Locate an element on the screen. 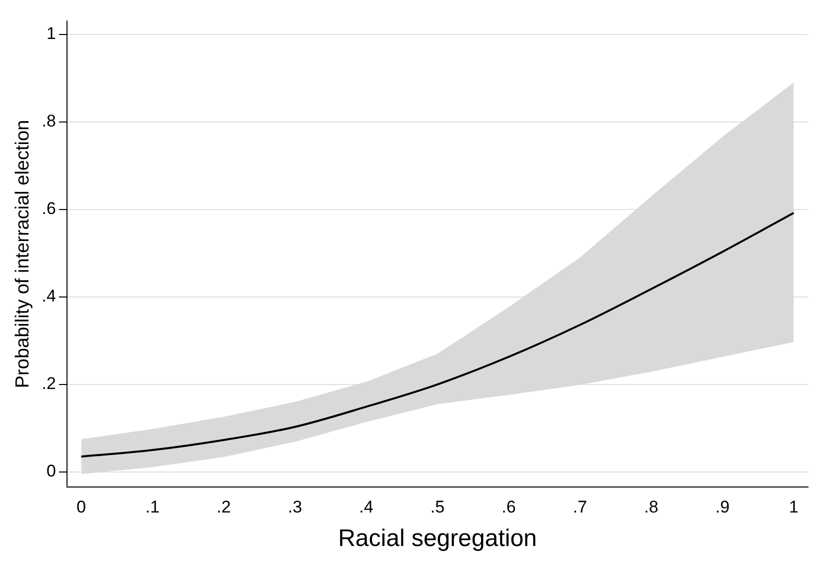 This screenshot has width=828, height=566. y-tick-label: .2 is located at coordinates (49, 384).